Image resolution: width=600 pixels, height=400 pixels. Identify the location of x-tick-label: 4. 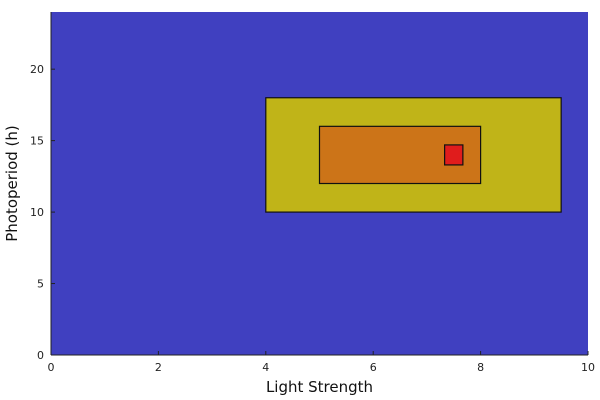
(265, 367).